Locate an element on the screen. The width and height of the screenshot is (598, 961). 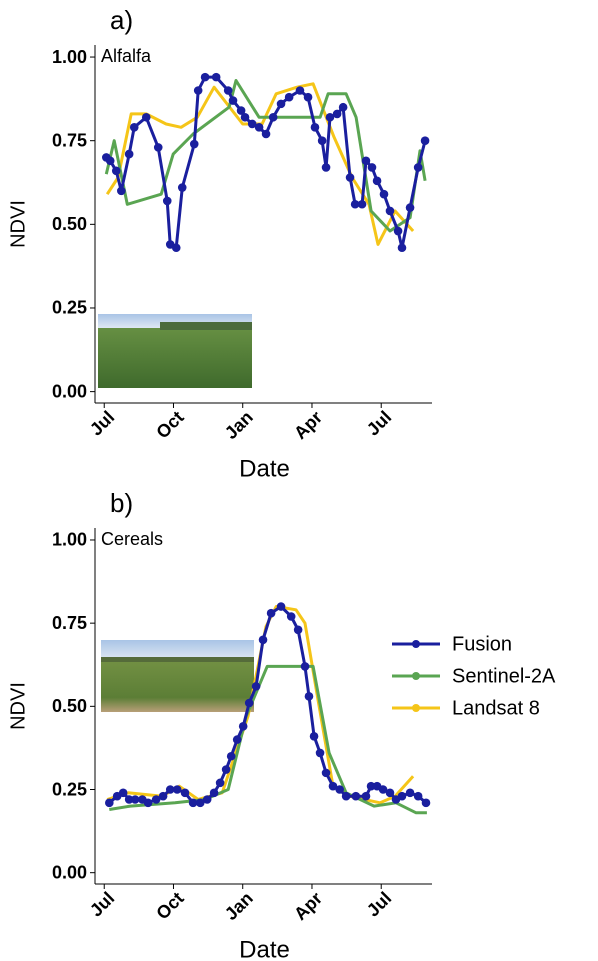
legend-label: Sentinel-2A is located at coordinates (504, 676).